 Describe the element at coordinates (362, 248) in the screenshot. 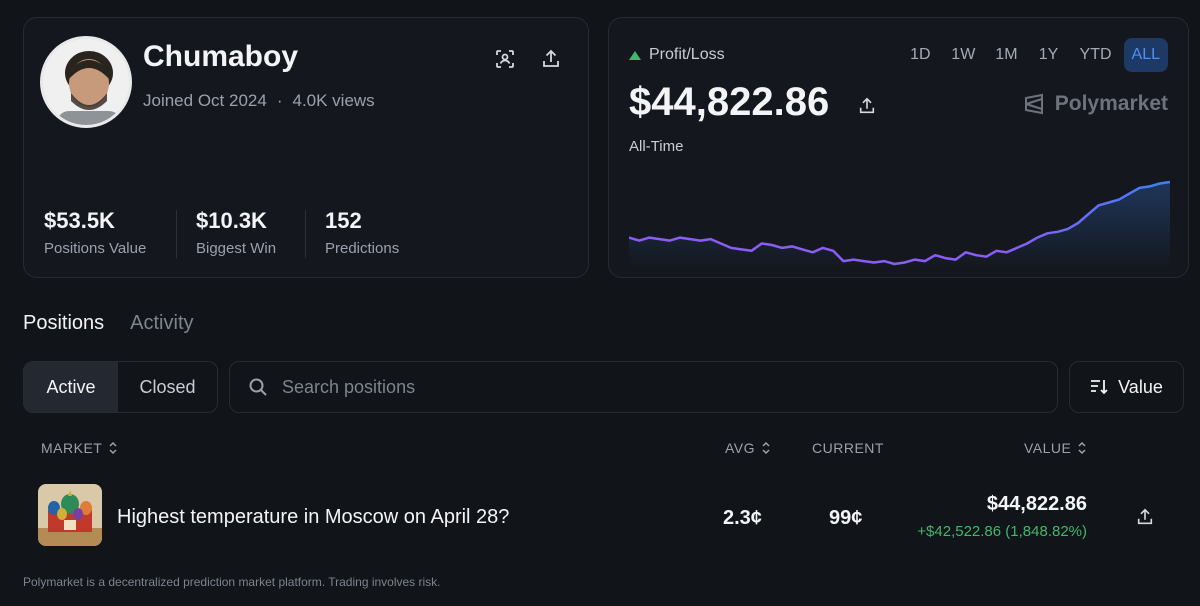

I see `stat-label: Predictions` at that location.